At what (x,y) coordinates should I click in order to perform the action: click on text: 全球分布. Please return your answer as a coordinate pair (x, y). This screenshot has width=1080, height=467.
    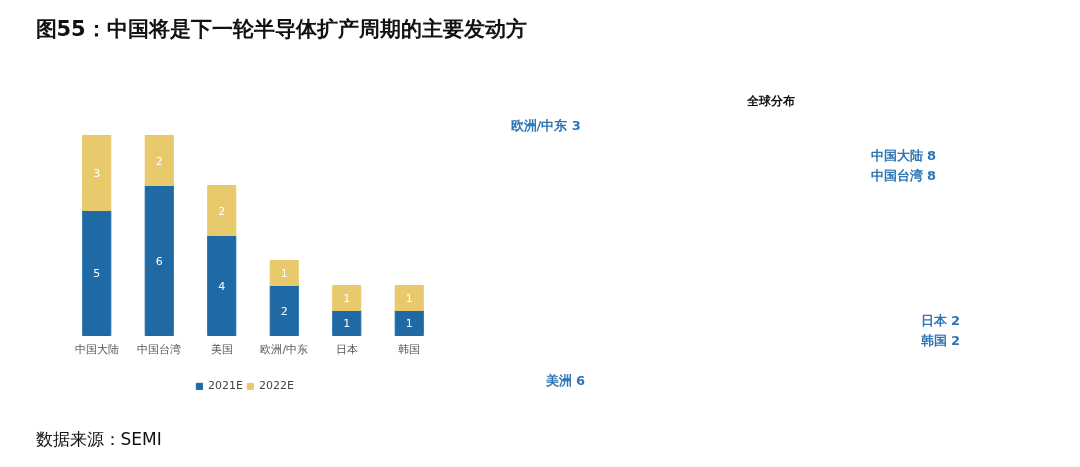
    Looking at the image, I should click on (770, 100).